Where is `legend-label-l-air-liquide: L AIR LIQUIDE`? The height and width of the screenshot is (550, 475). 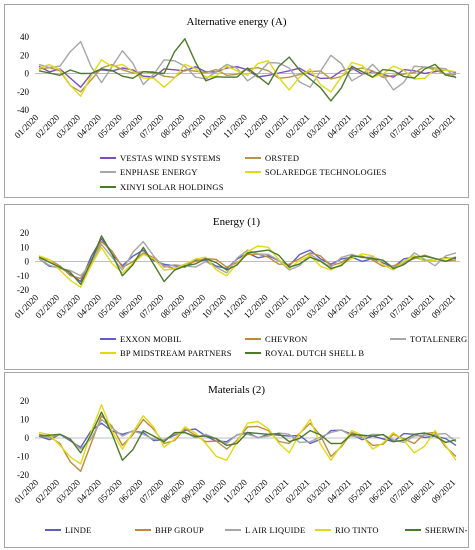
legend-label-l-air-liquide: L AIR LIQUIDE is located at coordinates (275, 530).